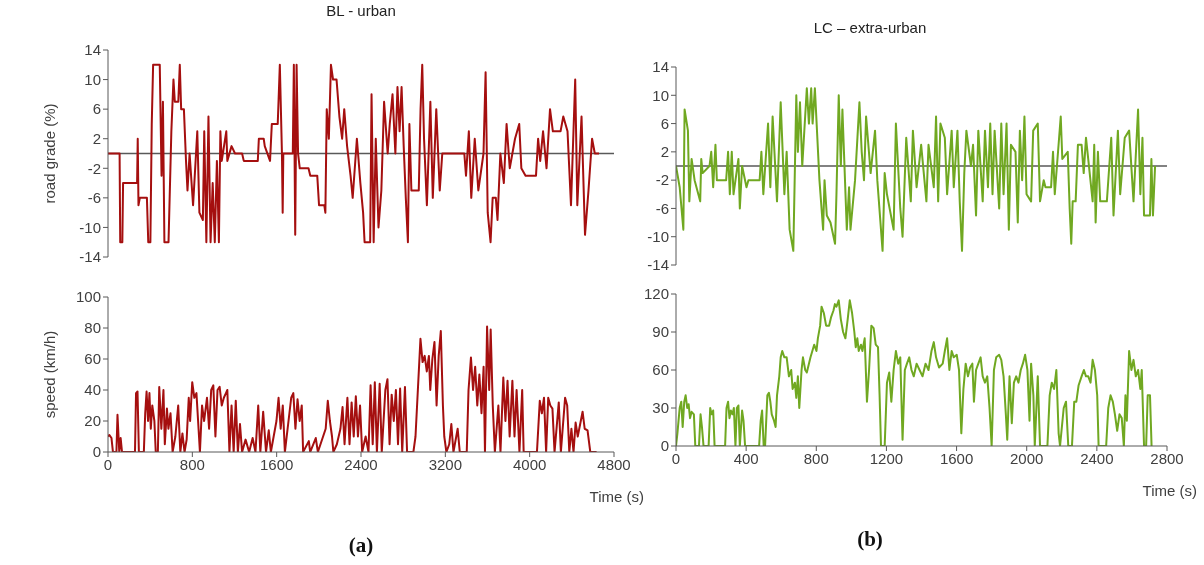  What do you see at coordinates (664, 446) in the screenshot?
I see `y-tick-label: 0` at bounding box center [664, 446].